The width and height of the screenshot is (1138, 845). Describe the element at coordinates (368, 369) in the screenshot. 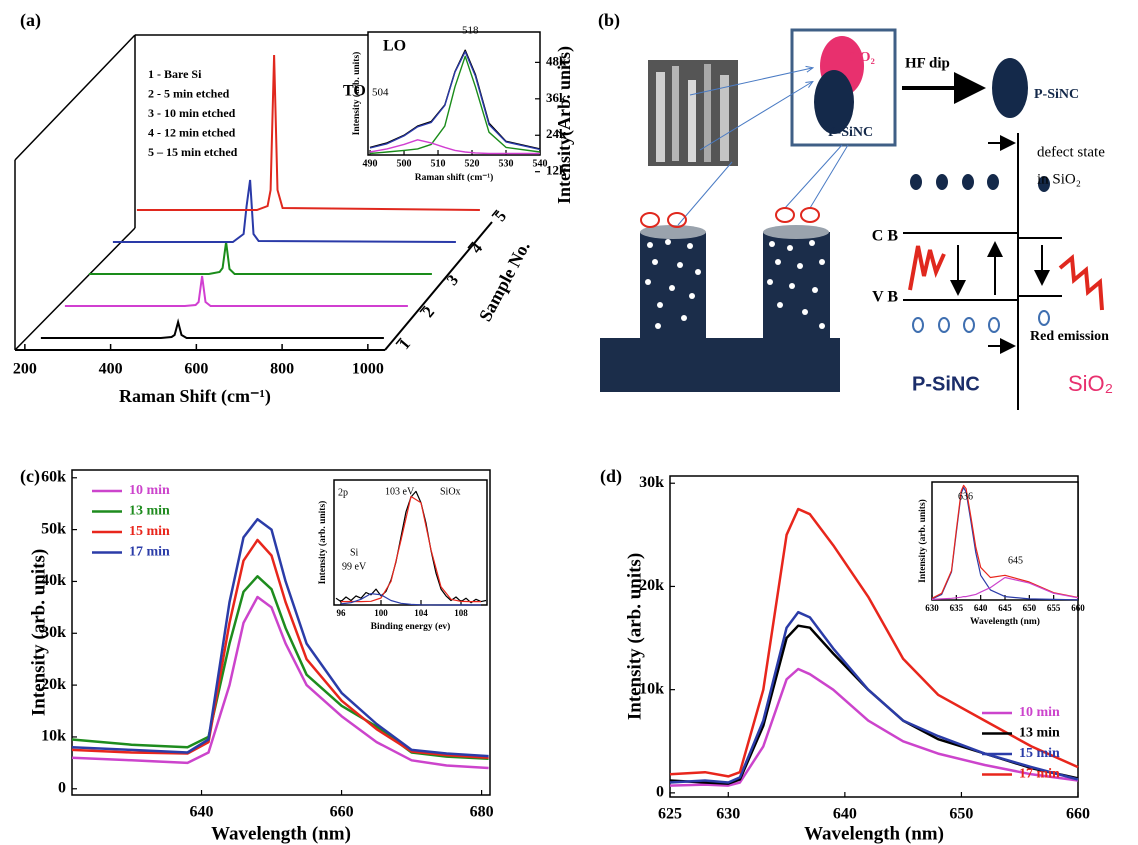

I see `x-tick-label: 1000` at that location.